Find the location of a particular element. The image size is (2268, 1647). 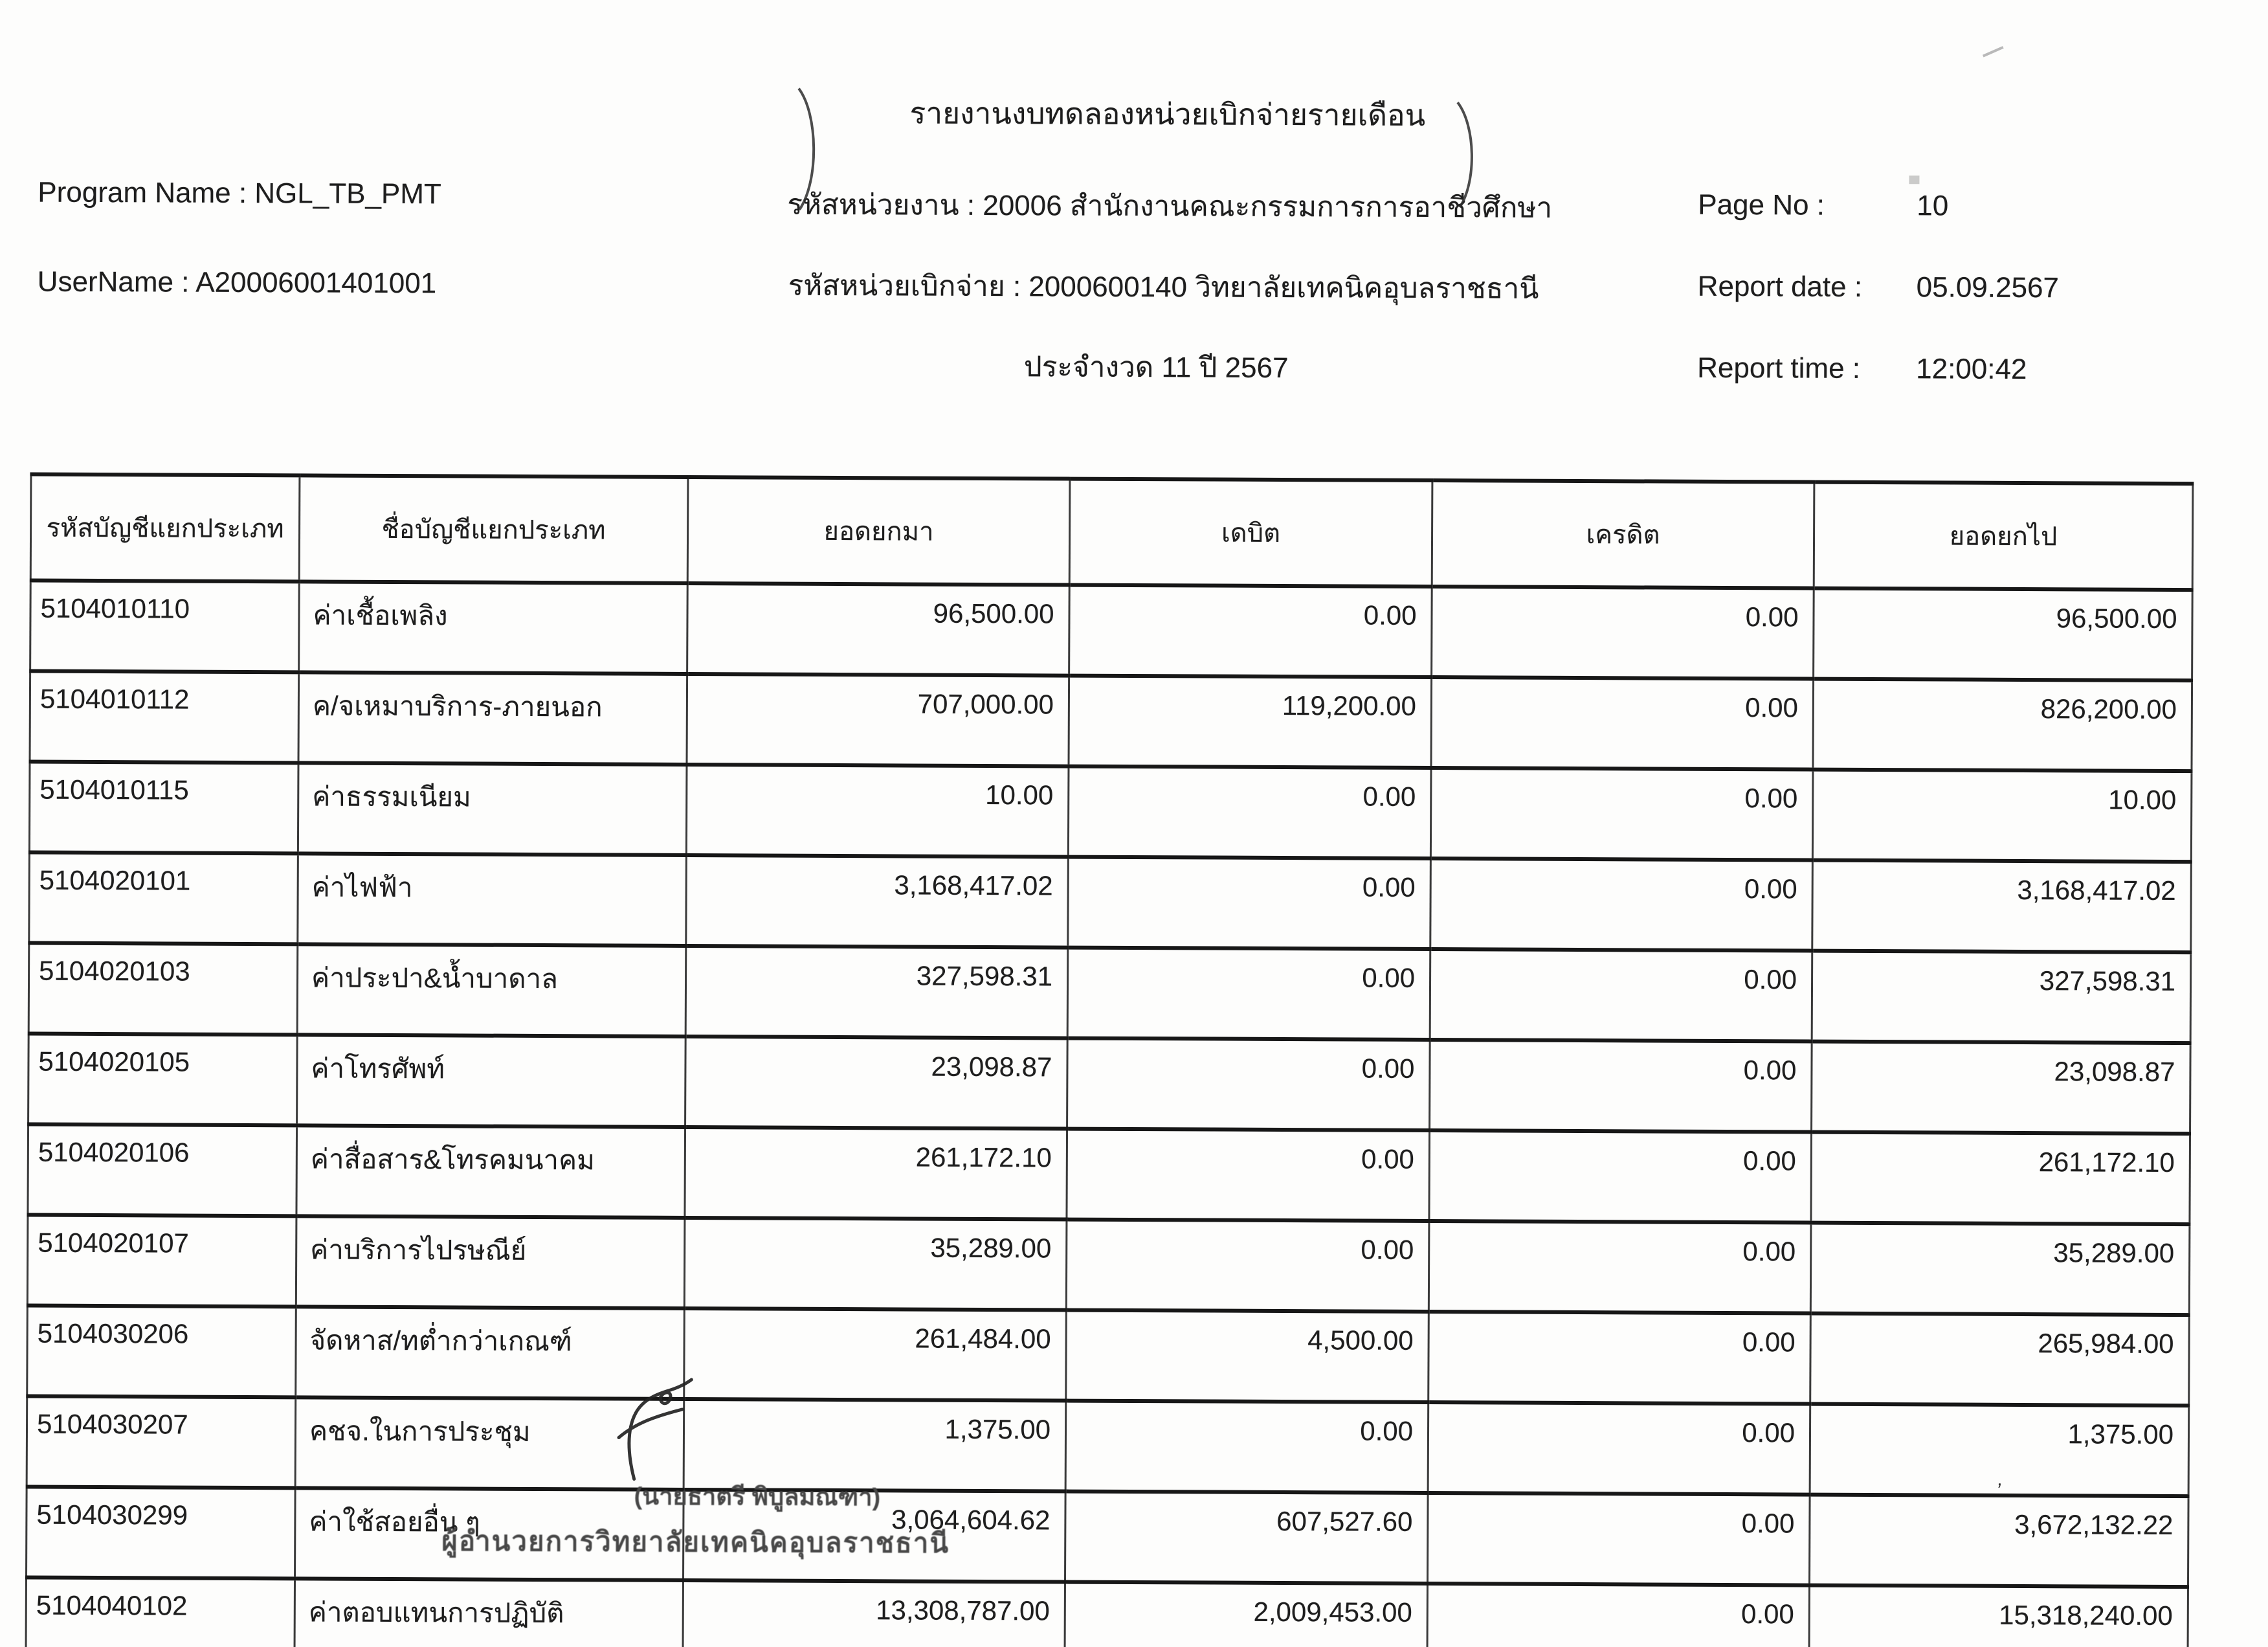

cell-debit: 4,500.00 is located at coordinates (1247, 1356).